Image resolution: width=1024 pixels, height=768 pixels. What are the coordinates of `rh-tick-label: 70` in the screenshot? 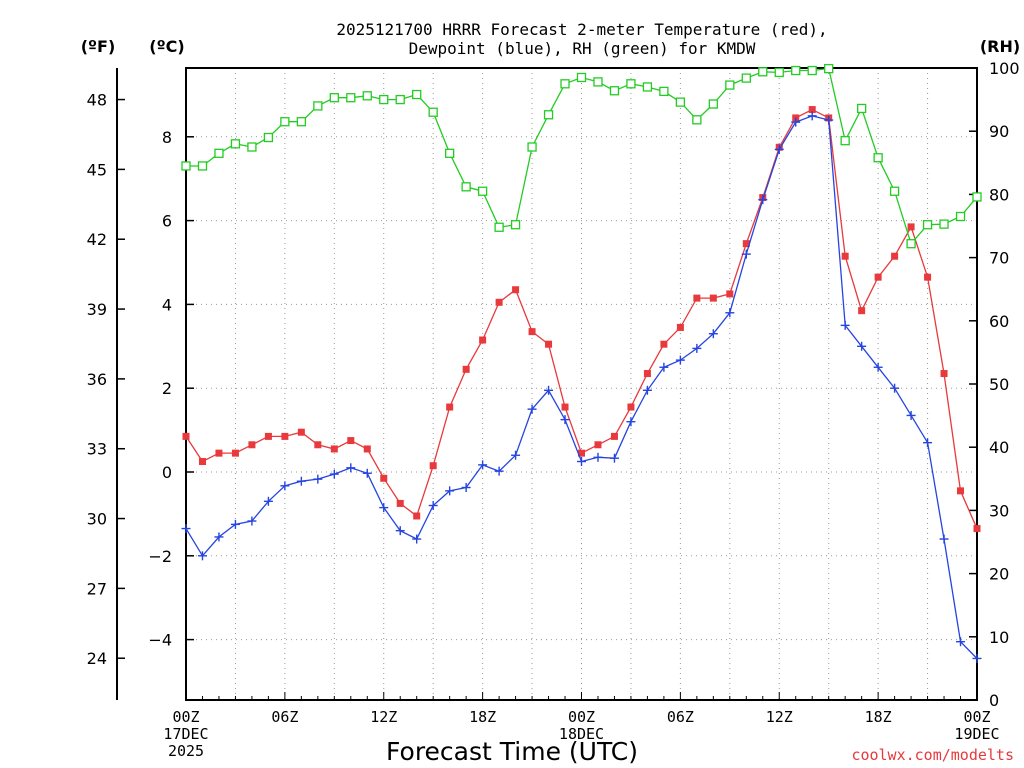 It's located at (999, 258).